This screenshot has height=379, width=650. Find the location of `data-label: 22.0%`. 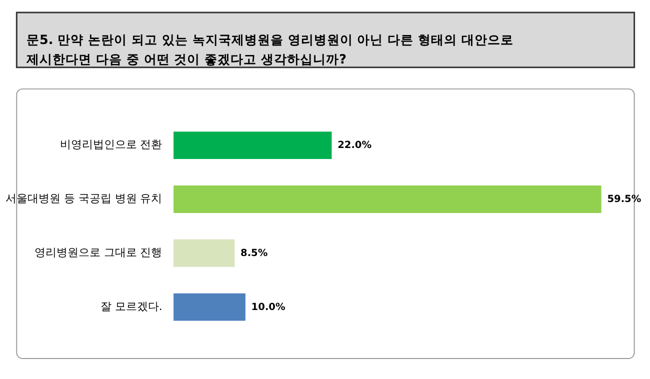

data-label: 22.0% is located at coordinates (355, 146).